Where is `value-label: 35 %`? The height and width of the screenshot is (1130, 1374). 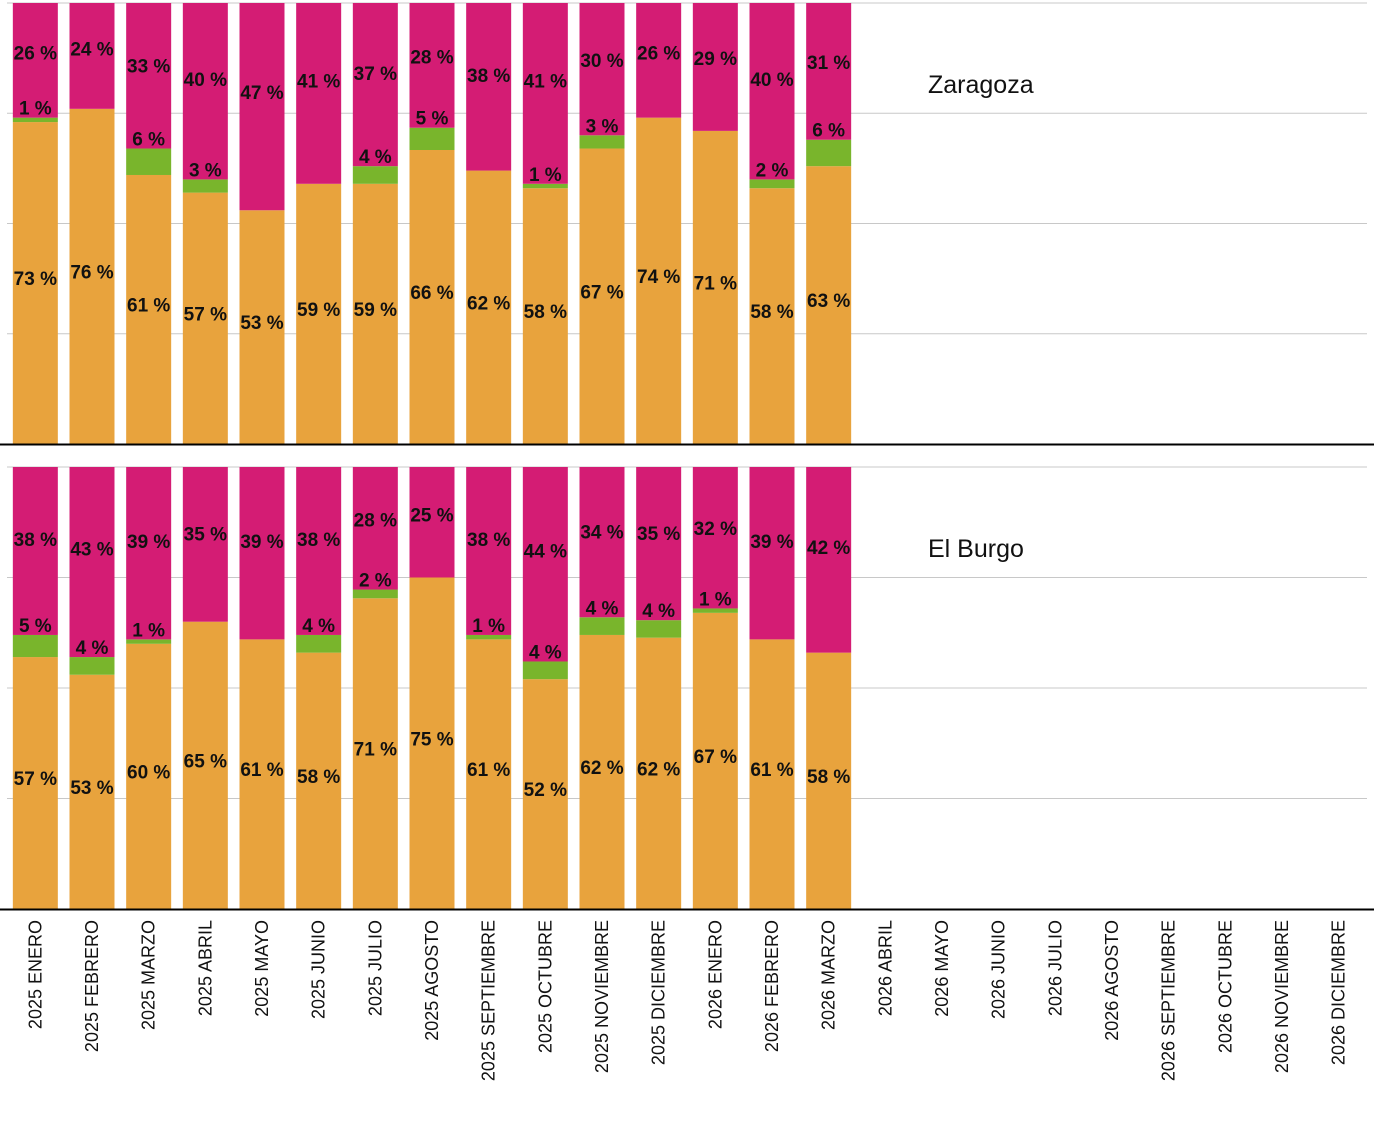 value-label: 35 % is located at coordinates (205, 535).